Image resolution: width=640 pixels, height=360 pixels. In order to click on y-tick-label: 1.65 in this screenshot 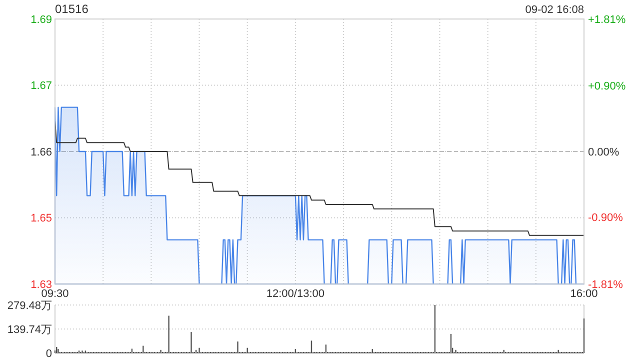, I will do `click(41, 218)`.